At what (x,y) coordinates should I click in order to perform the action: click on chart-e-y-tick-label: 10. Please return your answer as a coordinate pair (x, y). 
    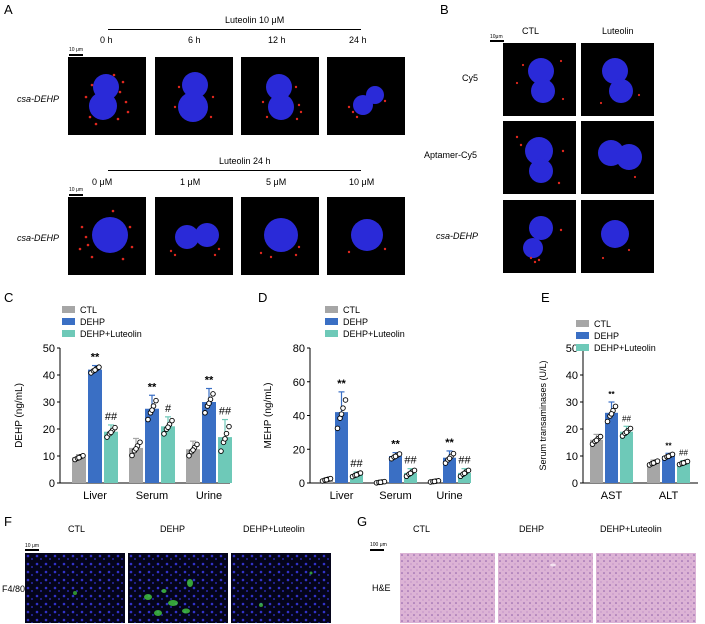
    Looking at the image, I should click on (572, 457).